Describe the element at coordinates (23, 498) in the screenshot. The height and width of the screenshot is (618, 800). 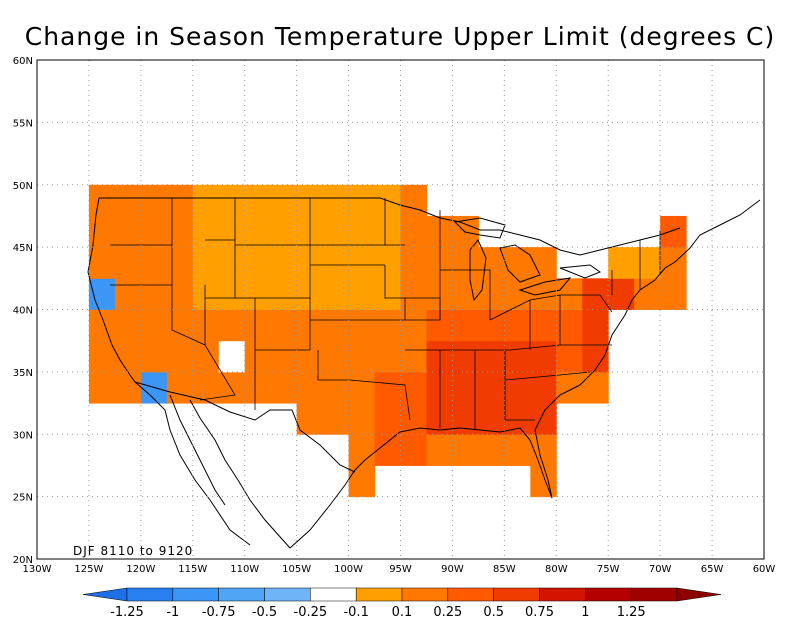
I see `lat-tick-label: 25N` at that location.